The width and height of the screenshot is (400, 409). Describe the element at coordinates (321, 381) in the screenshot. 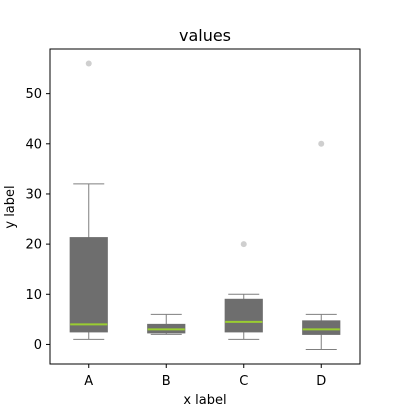

I see `x-tick-label: D` at that location.